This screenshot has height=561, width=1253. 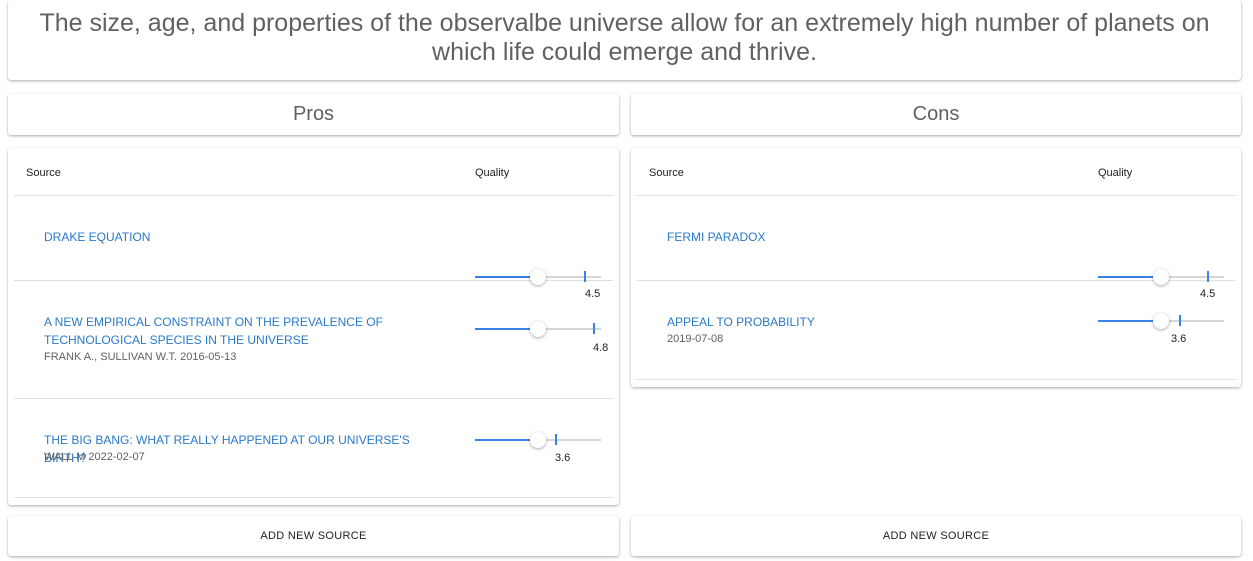 I want to click on source-meta: FRANK A., SULLIVAN W.T. 2016-05-13, so click(x=140, y=357).